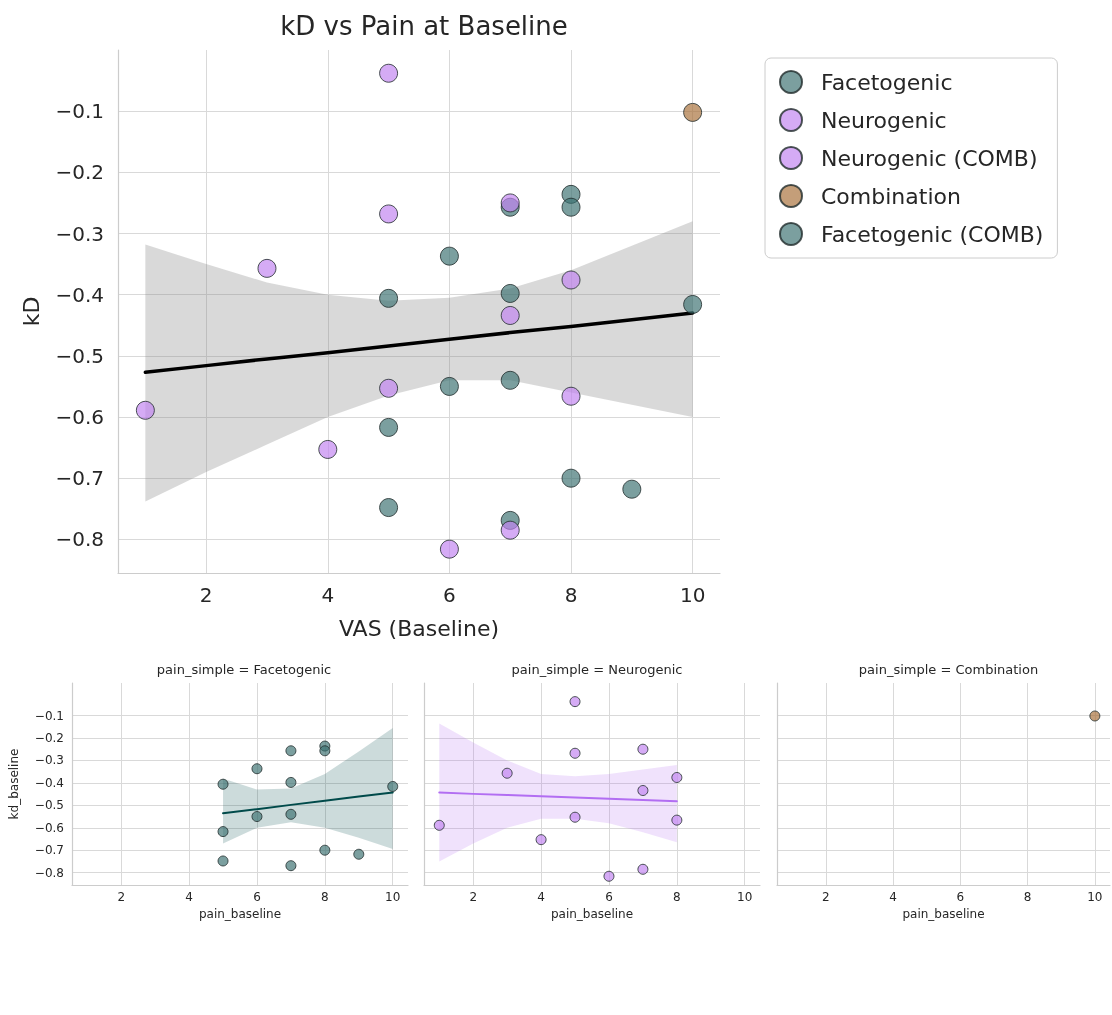  I want to click on chart-title: pain_simple = Facetogenic, so click(244, 669).